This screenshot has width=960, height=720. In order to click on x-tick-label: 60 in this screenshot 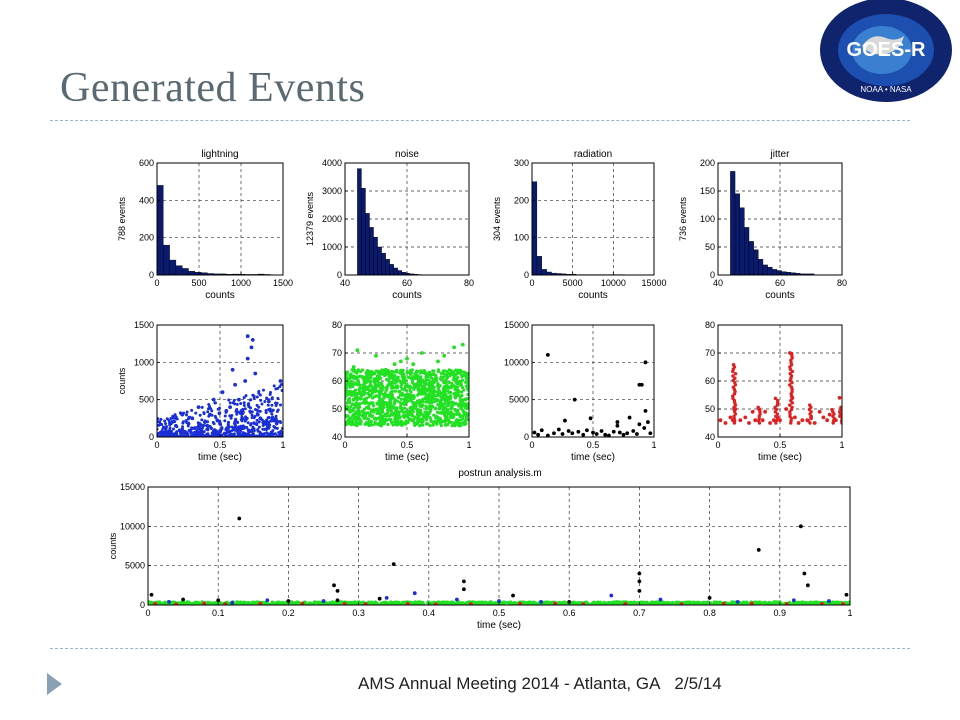, I will do `click(407, 283)`.